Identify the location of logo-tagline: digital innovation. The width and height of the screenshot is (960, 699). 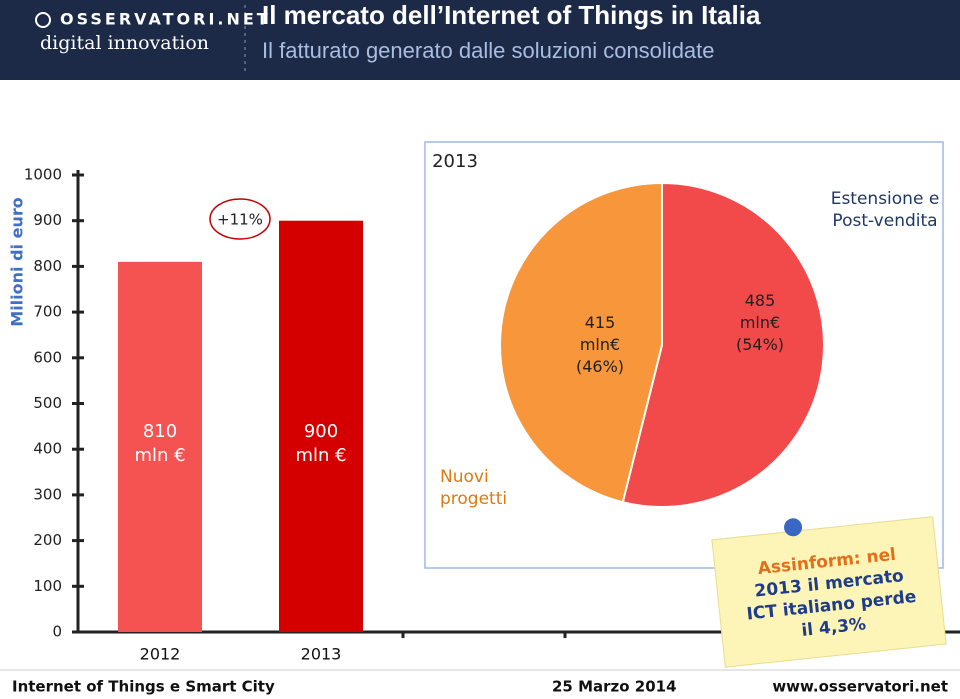
(124, 43).